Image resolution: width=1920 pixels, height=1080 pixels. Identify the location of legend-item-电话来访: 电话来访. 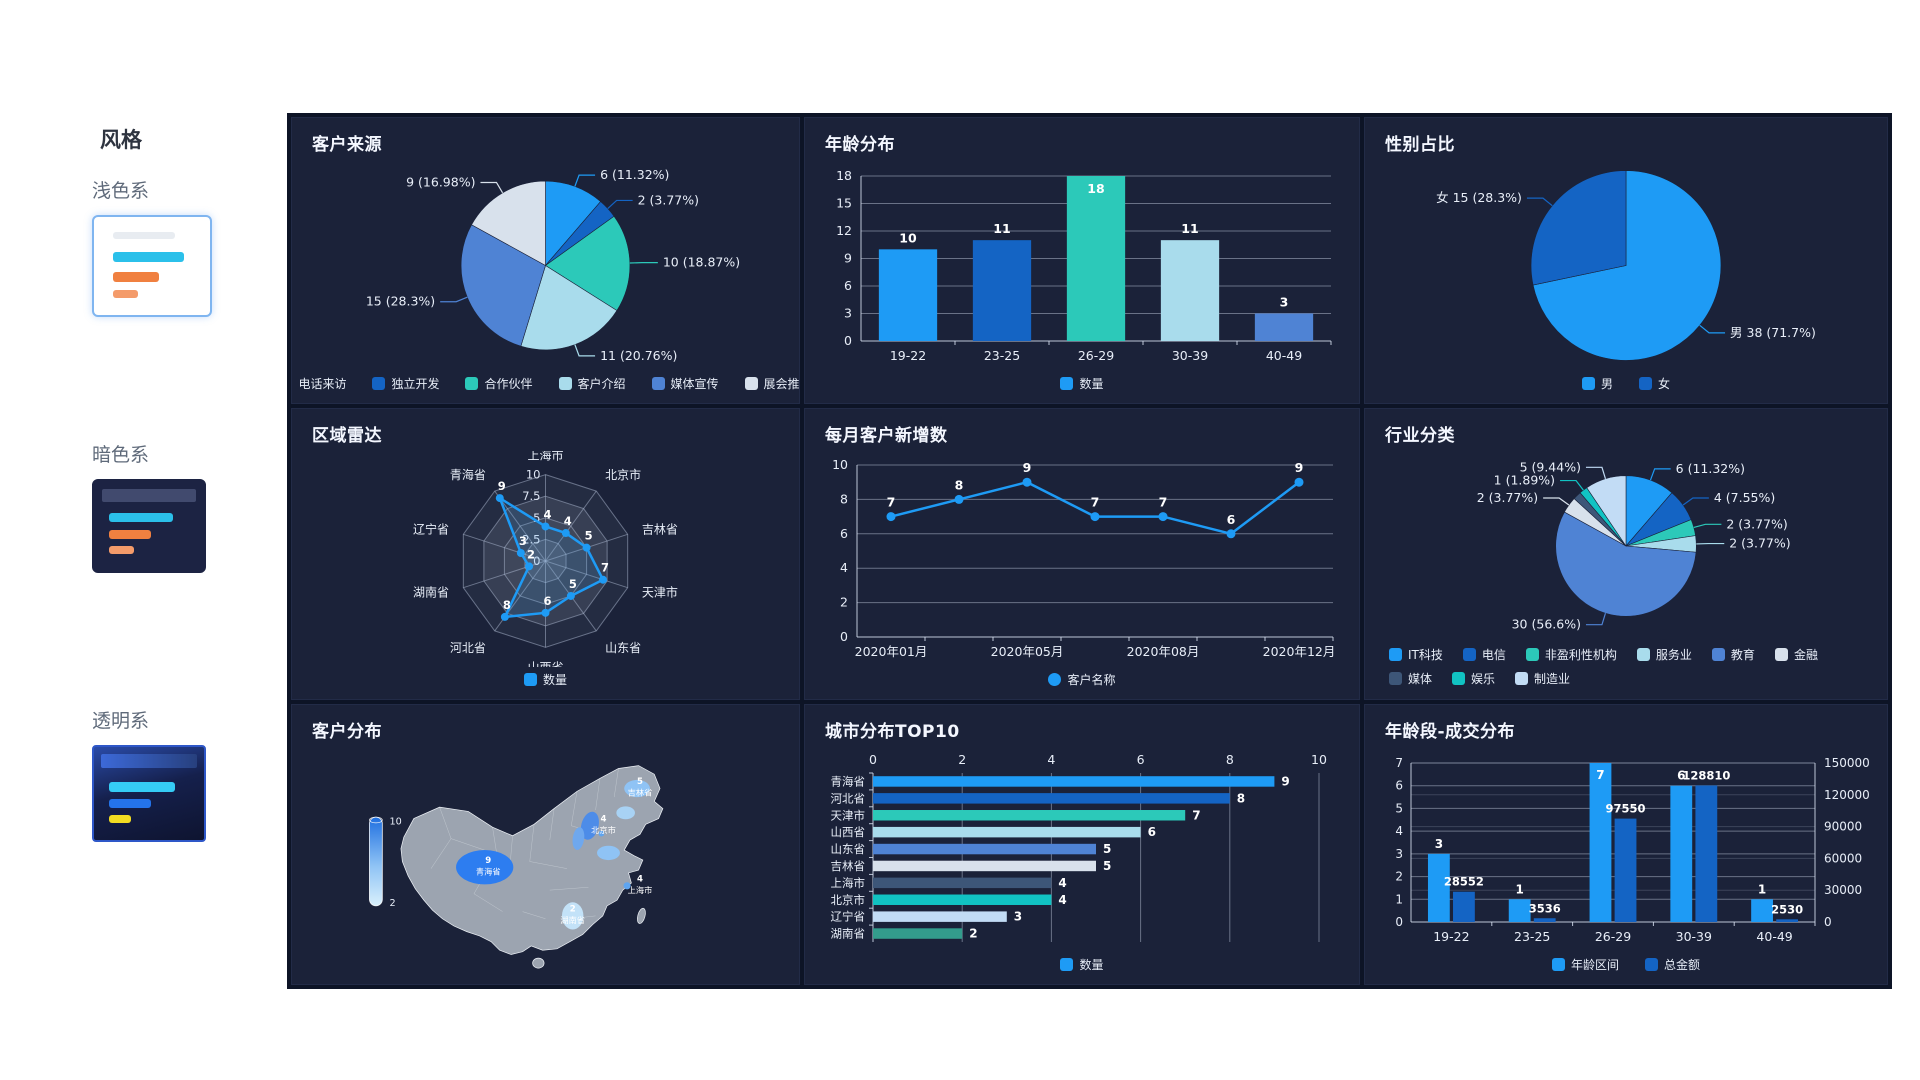
(319, 383).